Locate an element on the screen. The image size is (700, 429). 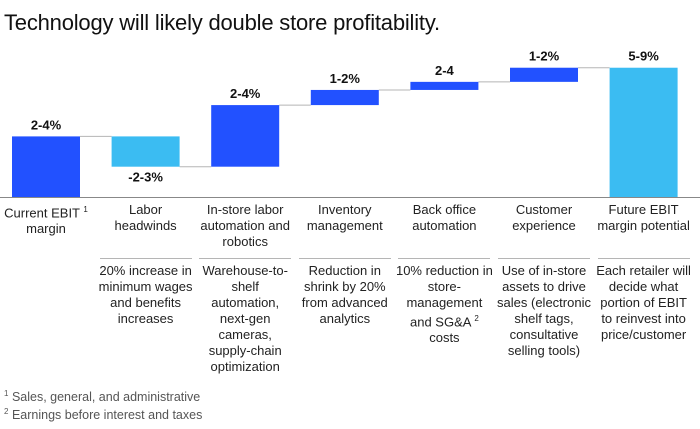
category-label-line1: Back office is located at coordinates (444, 209).